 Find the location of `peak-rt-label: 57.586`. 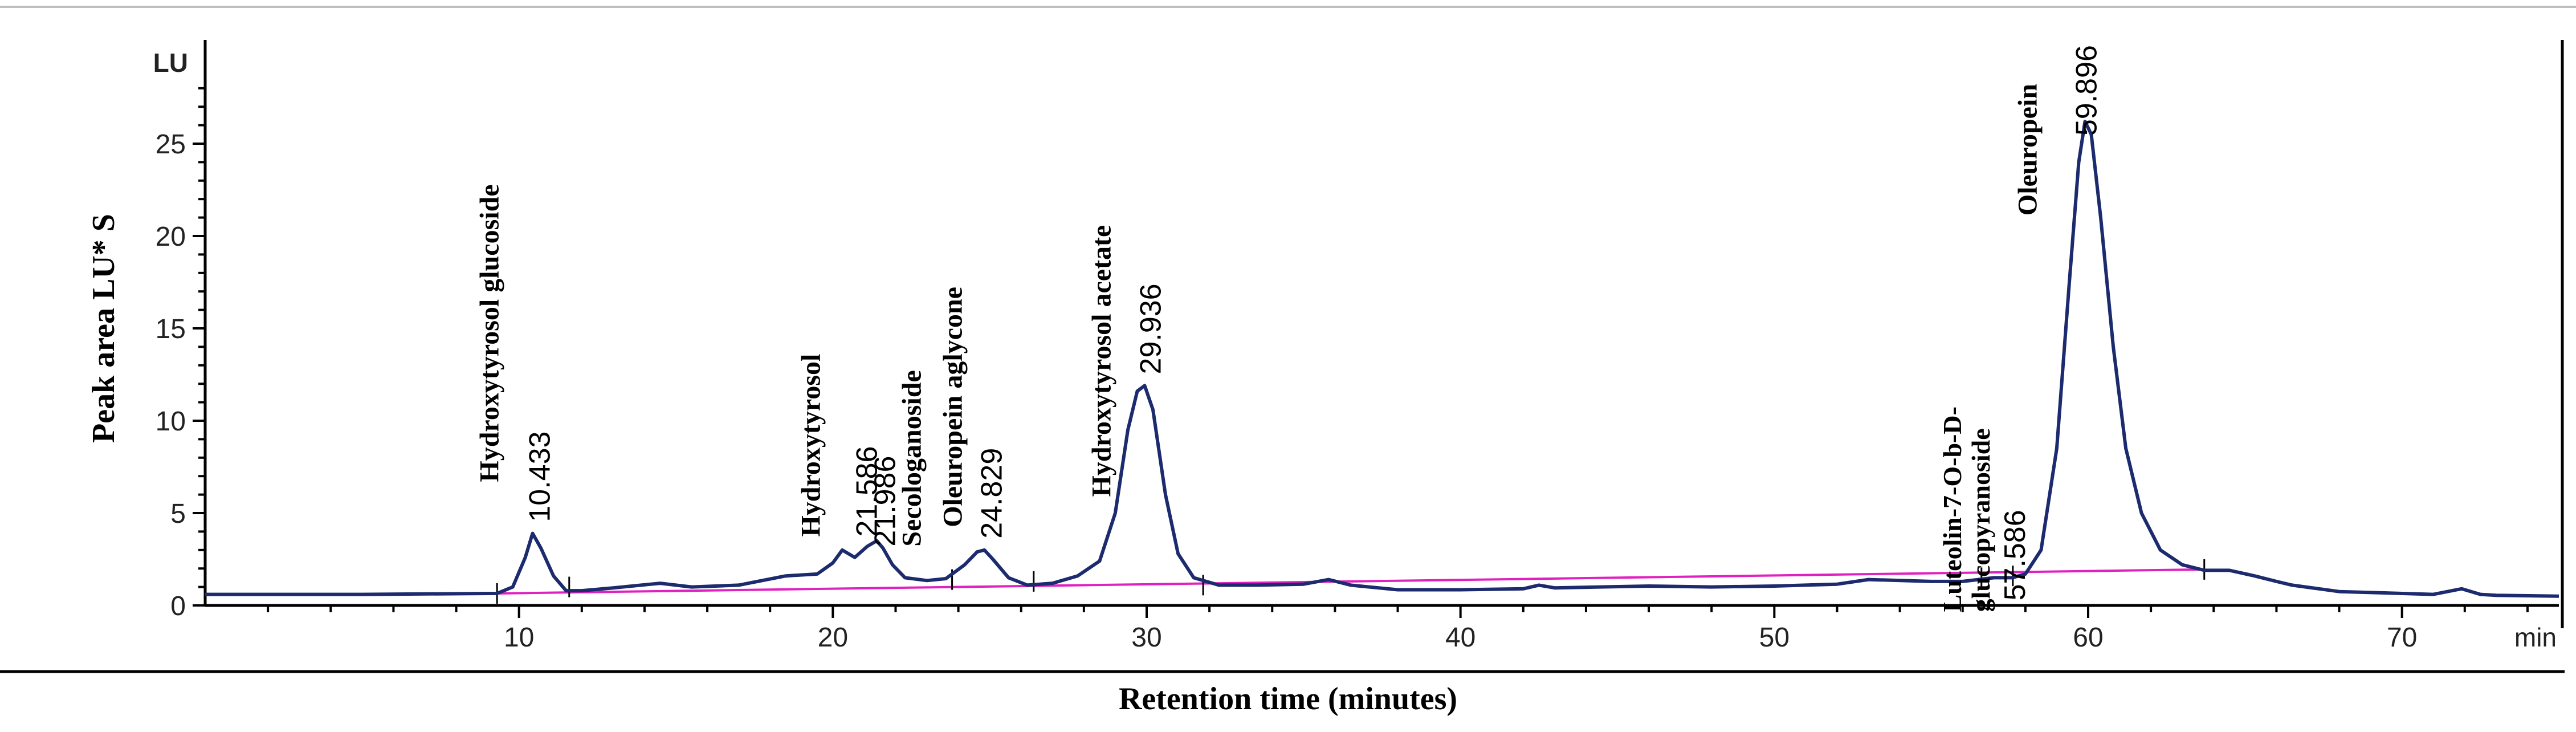

peak-rt-label: 57.586 is located at coordinates (2015, 555).